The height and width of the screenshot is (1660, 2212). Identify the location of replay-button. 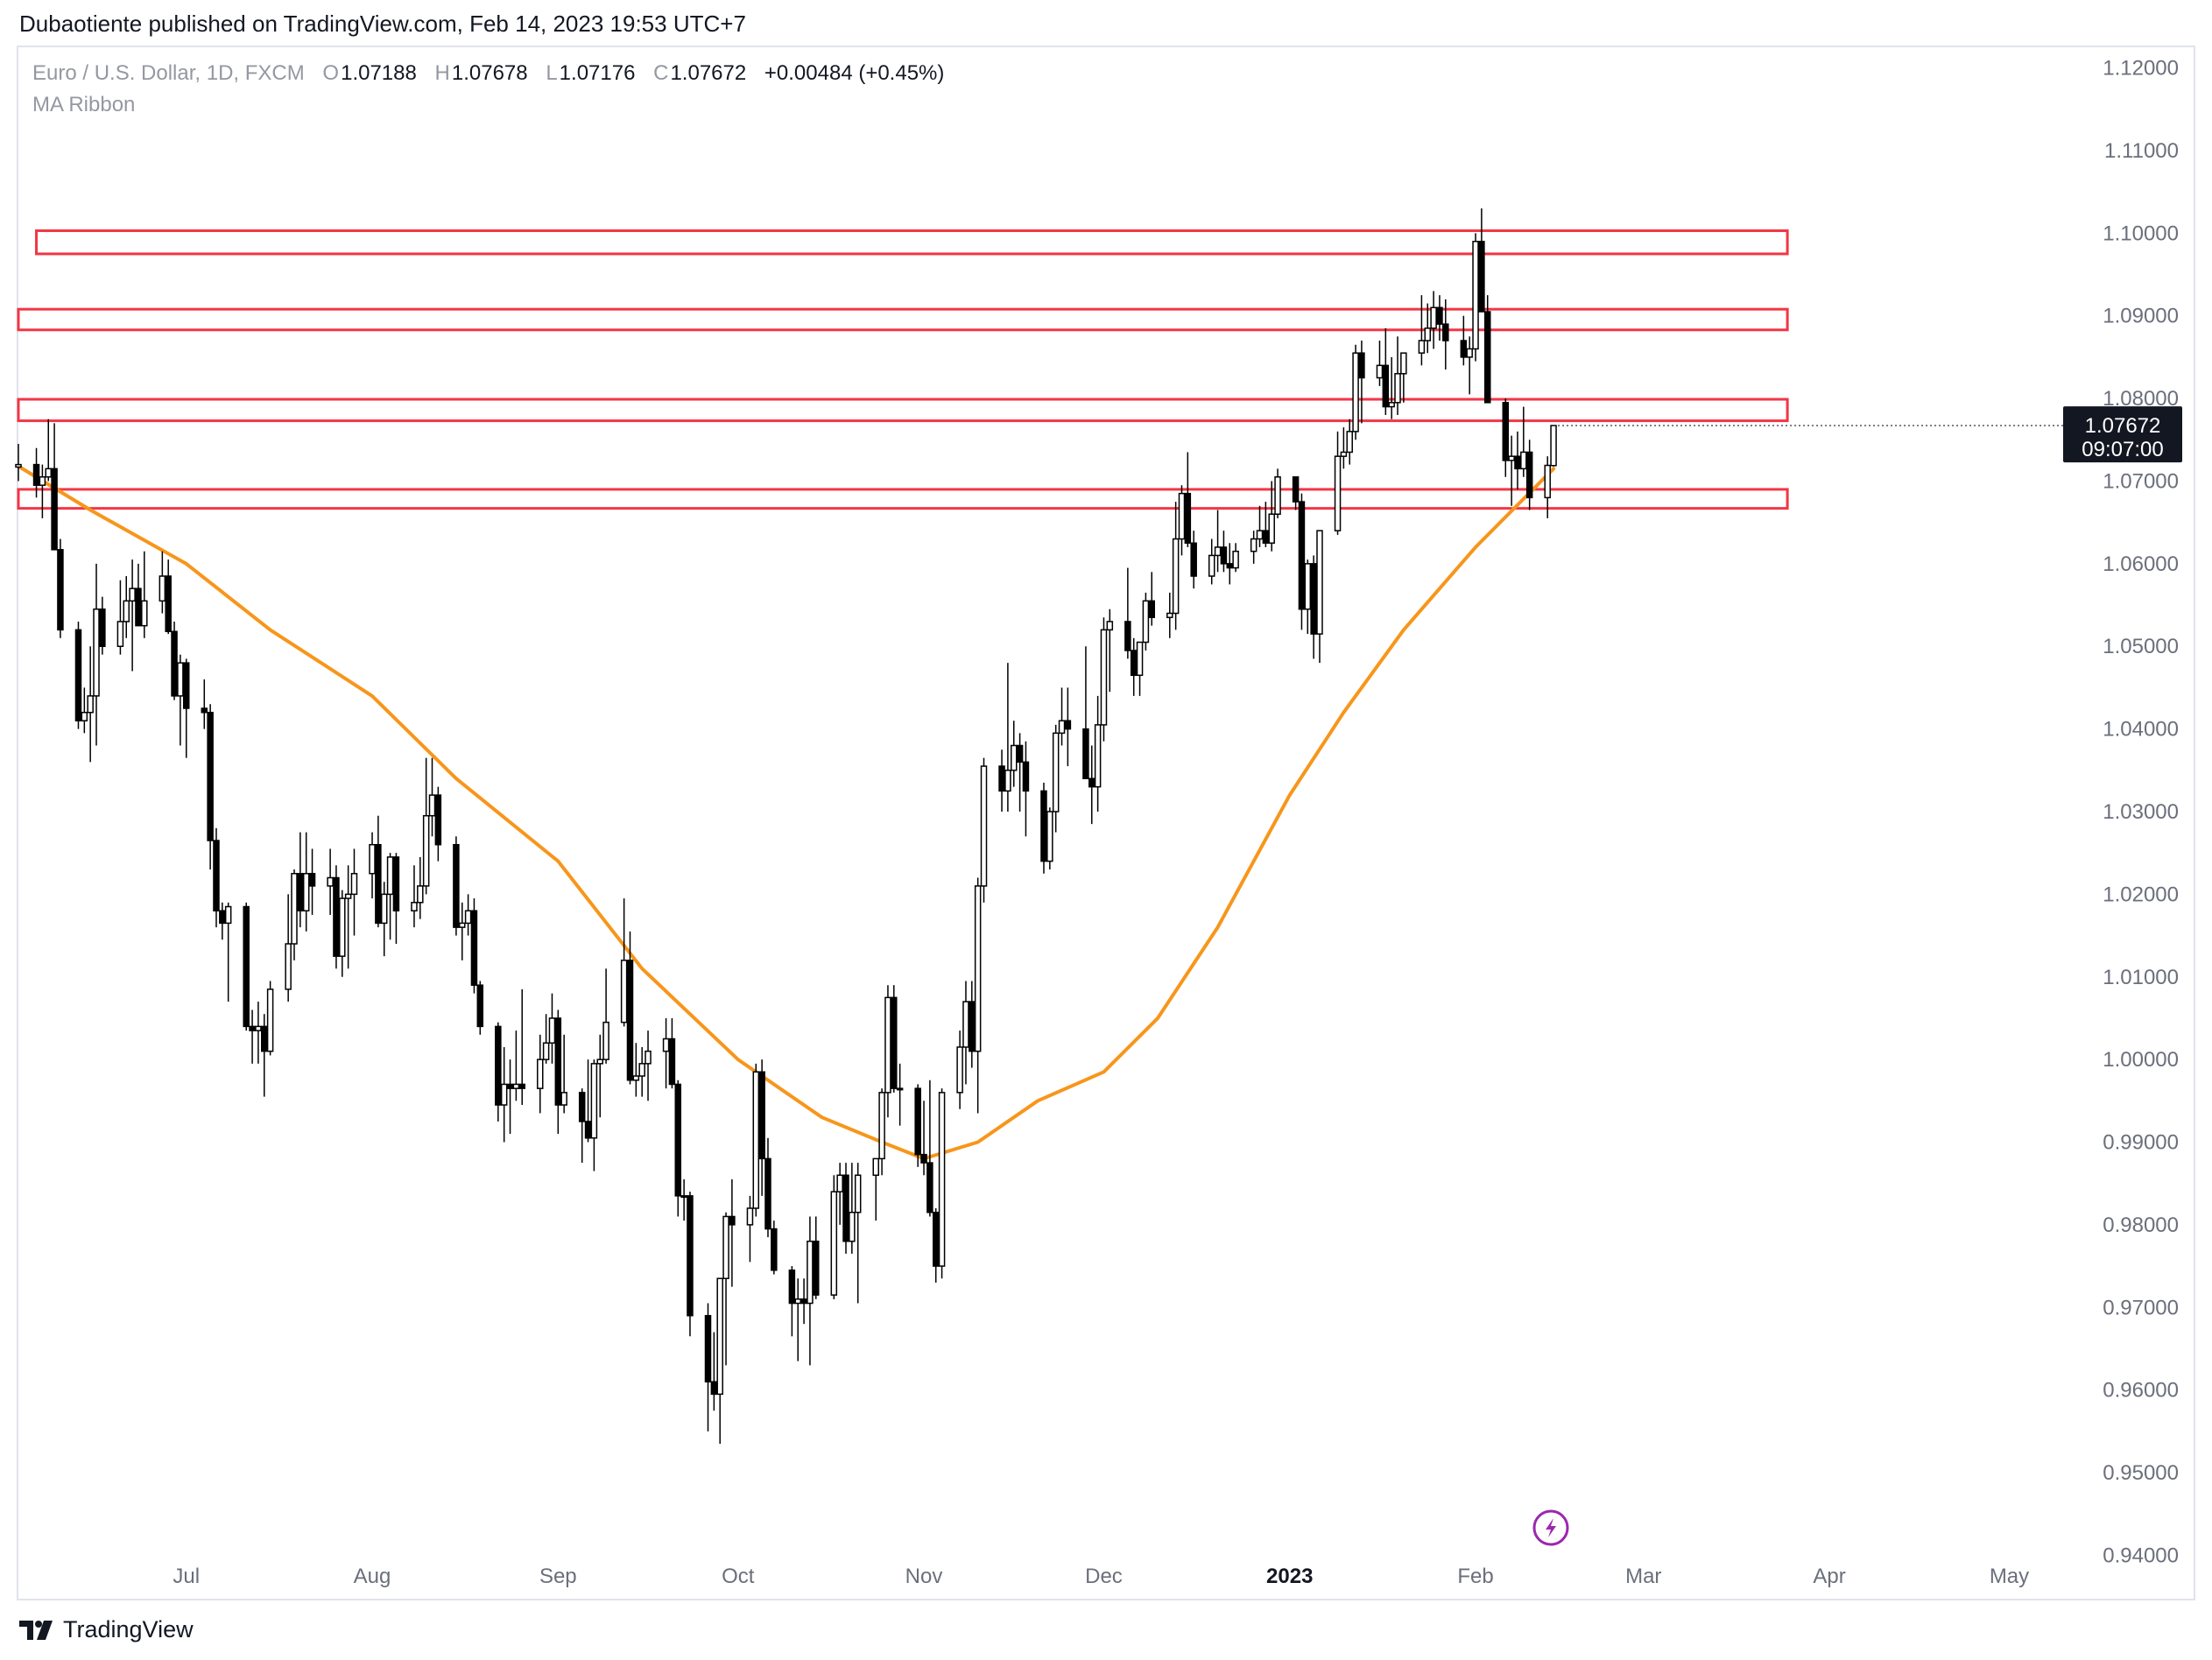
(1550, 1527).